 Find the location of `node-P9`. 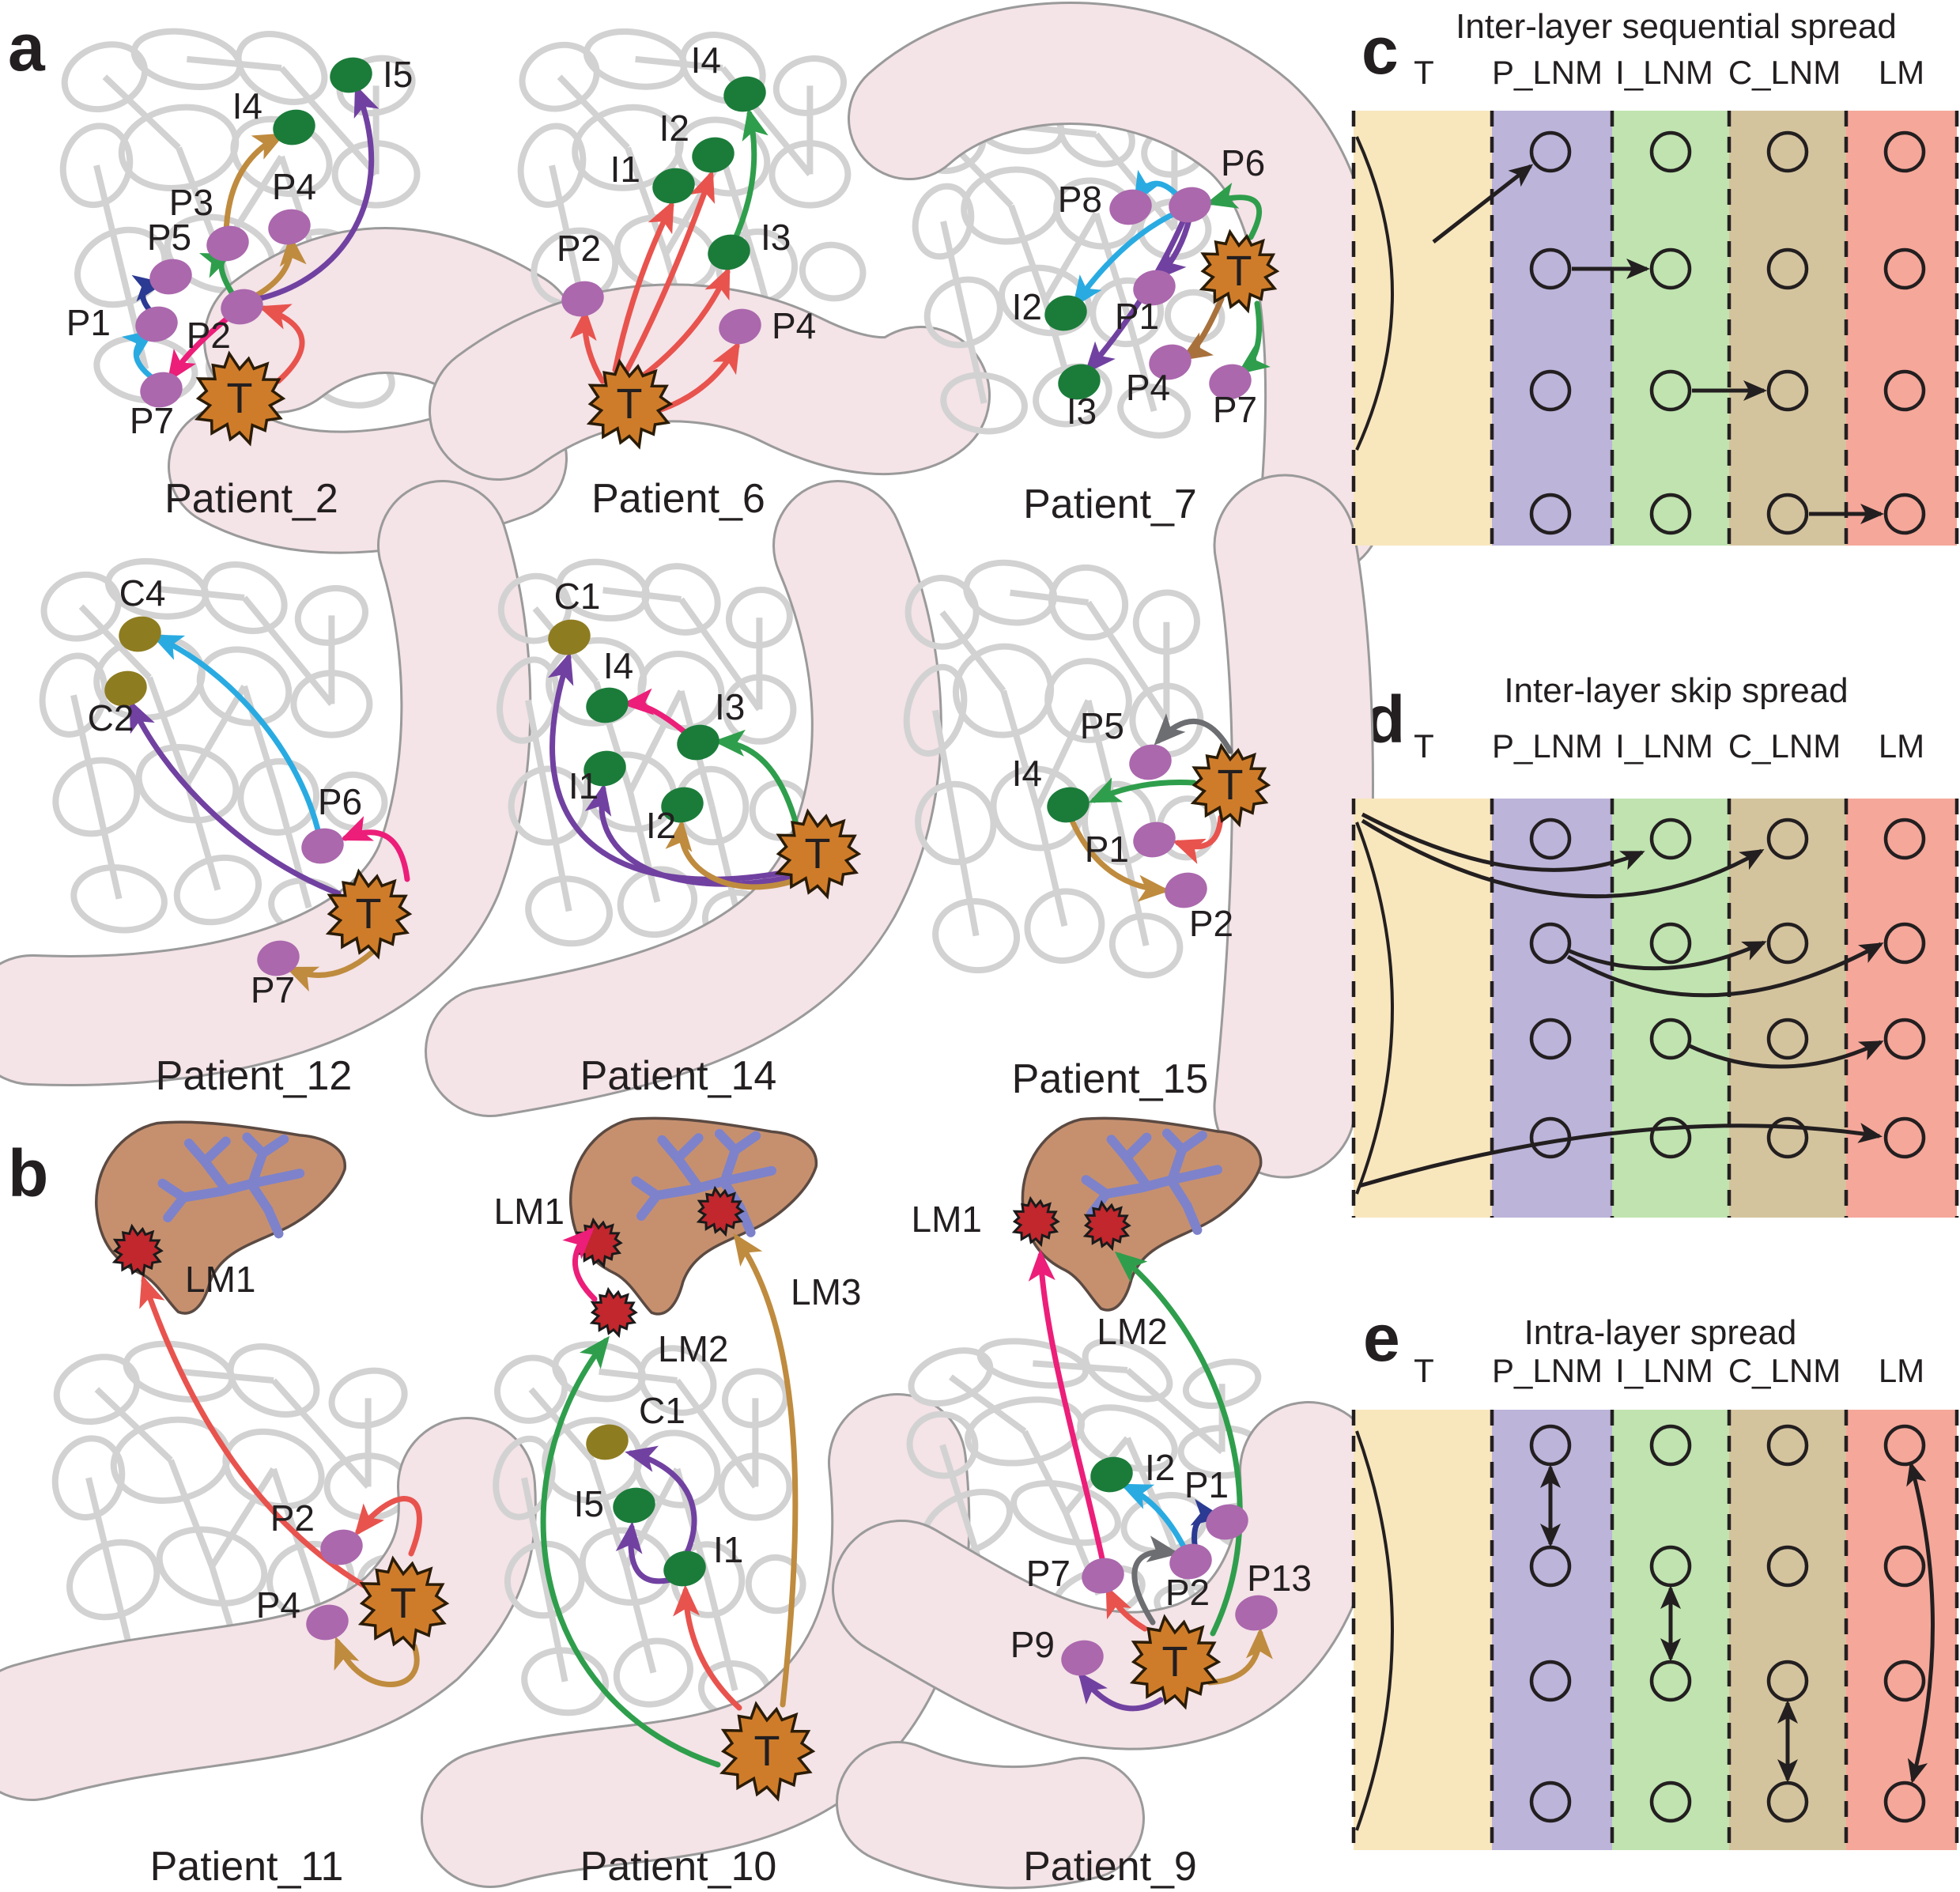

node-P9 is located at coordinates (1082, 1658).